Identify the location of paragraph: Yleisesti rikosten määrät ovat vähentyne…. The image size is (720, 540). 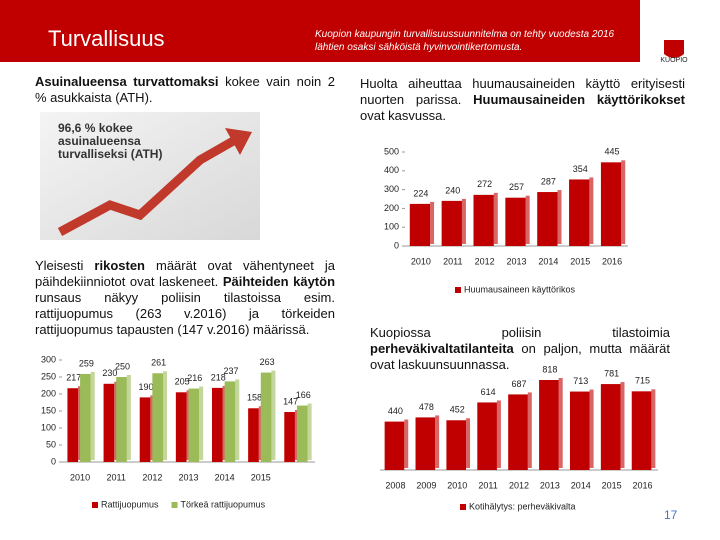
(185, 298).